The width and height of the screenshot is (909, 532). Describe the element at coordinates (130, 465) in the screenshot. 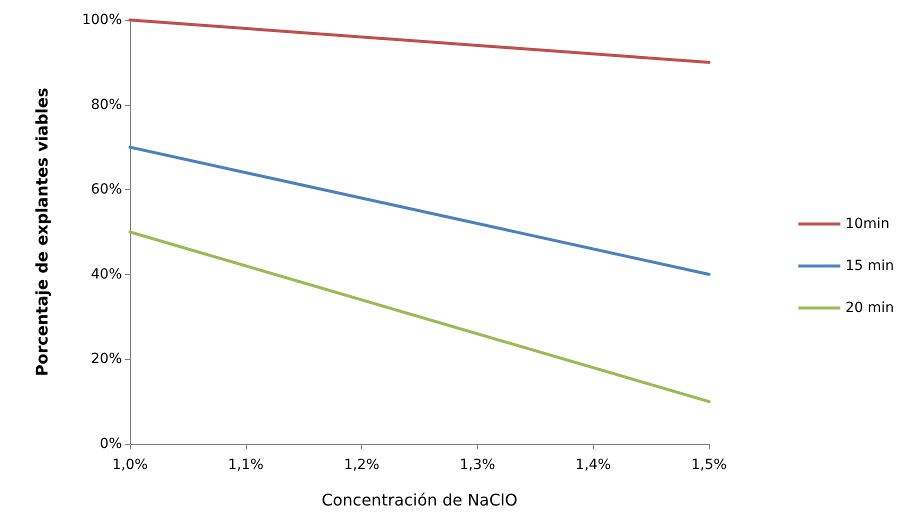

I see `x-tick-label: 1,0%` at that location.